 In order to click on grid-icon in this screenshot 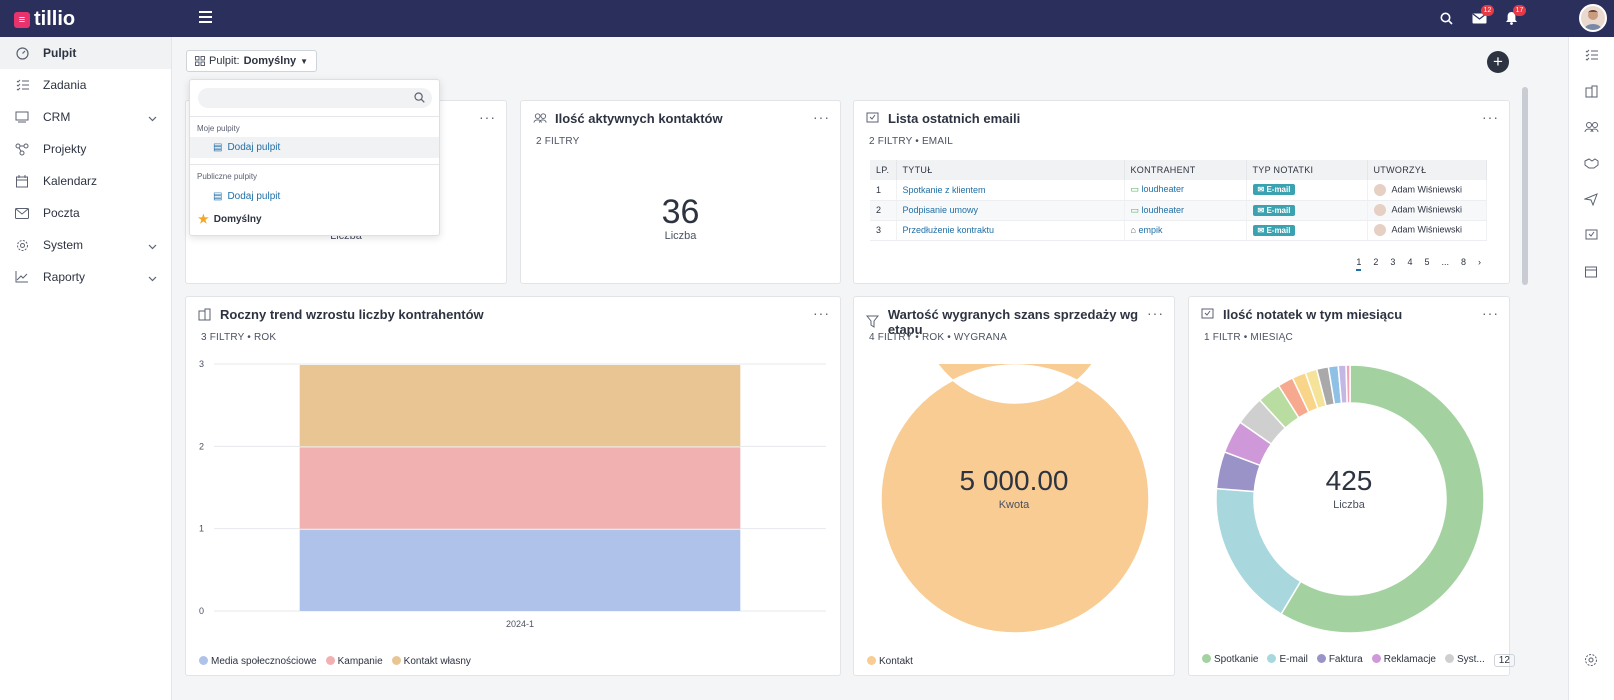, I will do `click(200, 61)`.